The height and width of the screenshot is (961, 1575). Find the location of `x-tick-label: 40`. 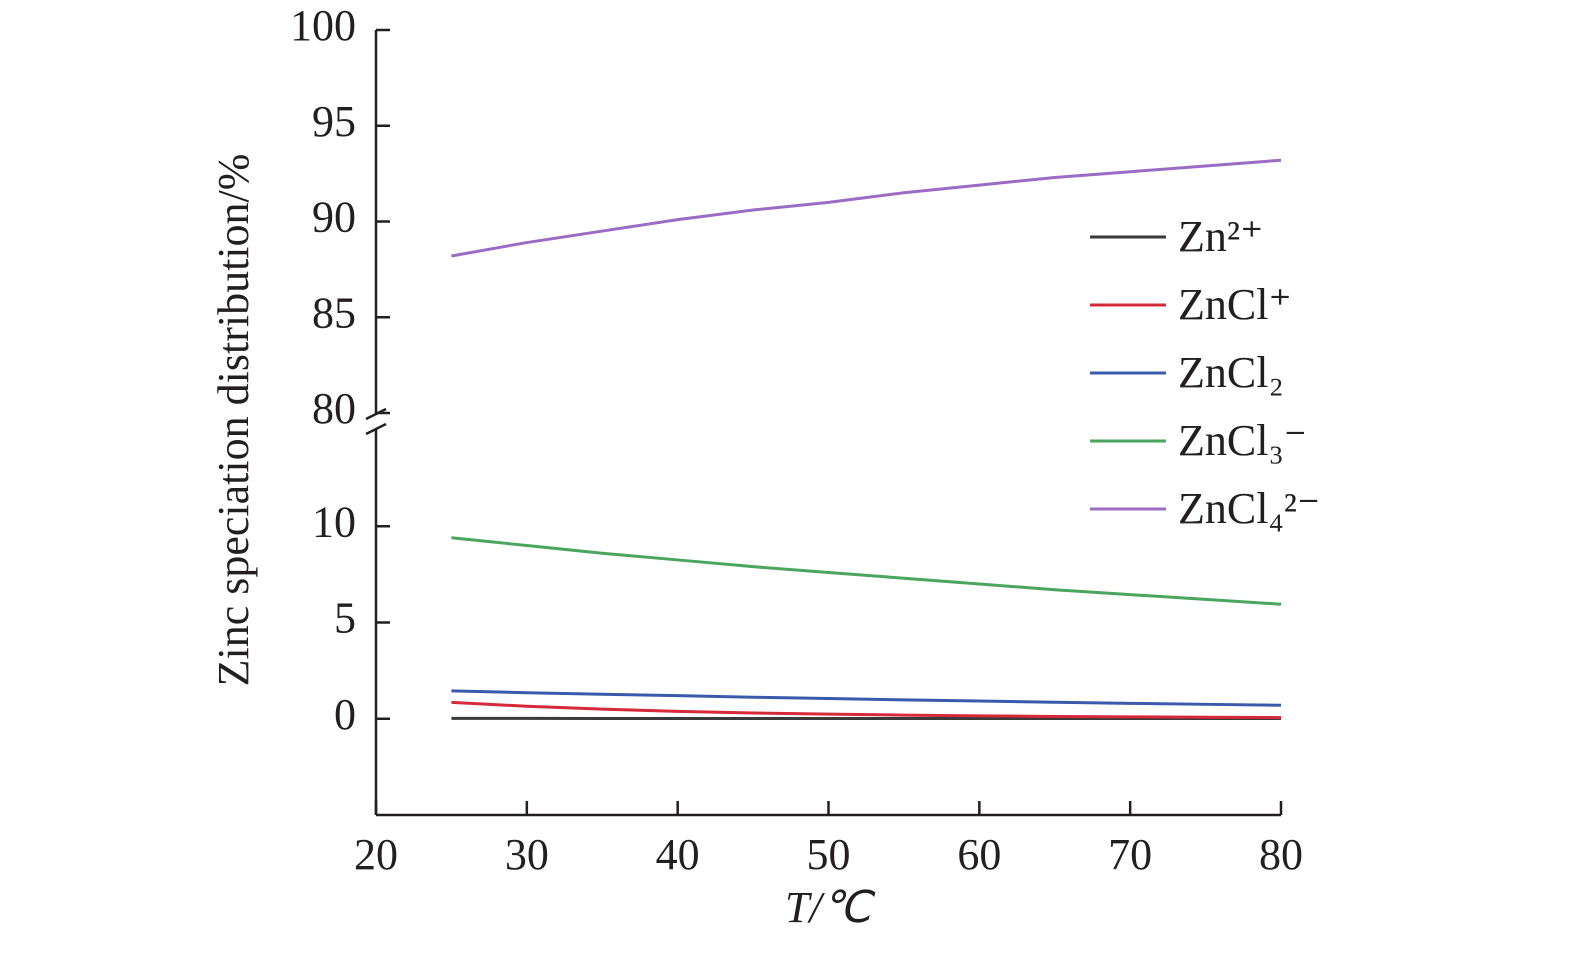

x-tick-label: 40 is located at coordinates (678, 854).